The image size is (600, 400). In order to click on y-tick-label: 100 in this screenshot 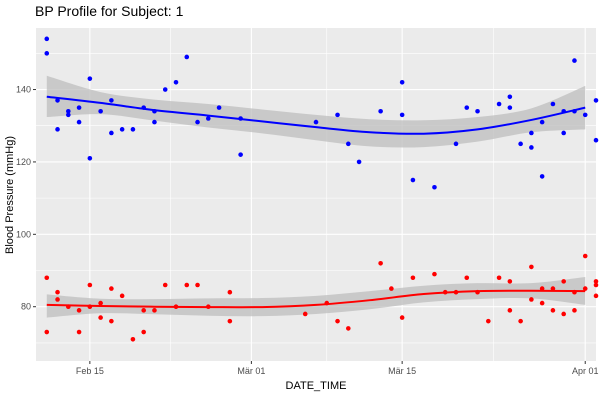, I will do `click(23, 234)`.